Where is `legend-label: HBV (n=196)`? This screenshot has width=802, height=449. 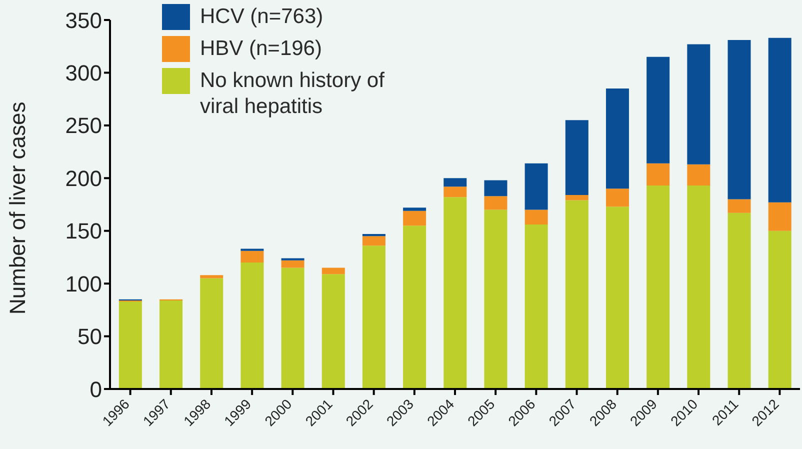
legend-label: HBV (n=196) is located at coordinates (261, 49).